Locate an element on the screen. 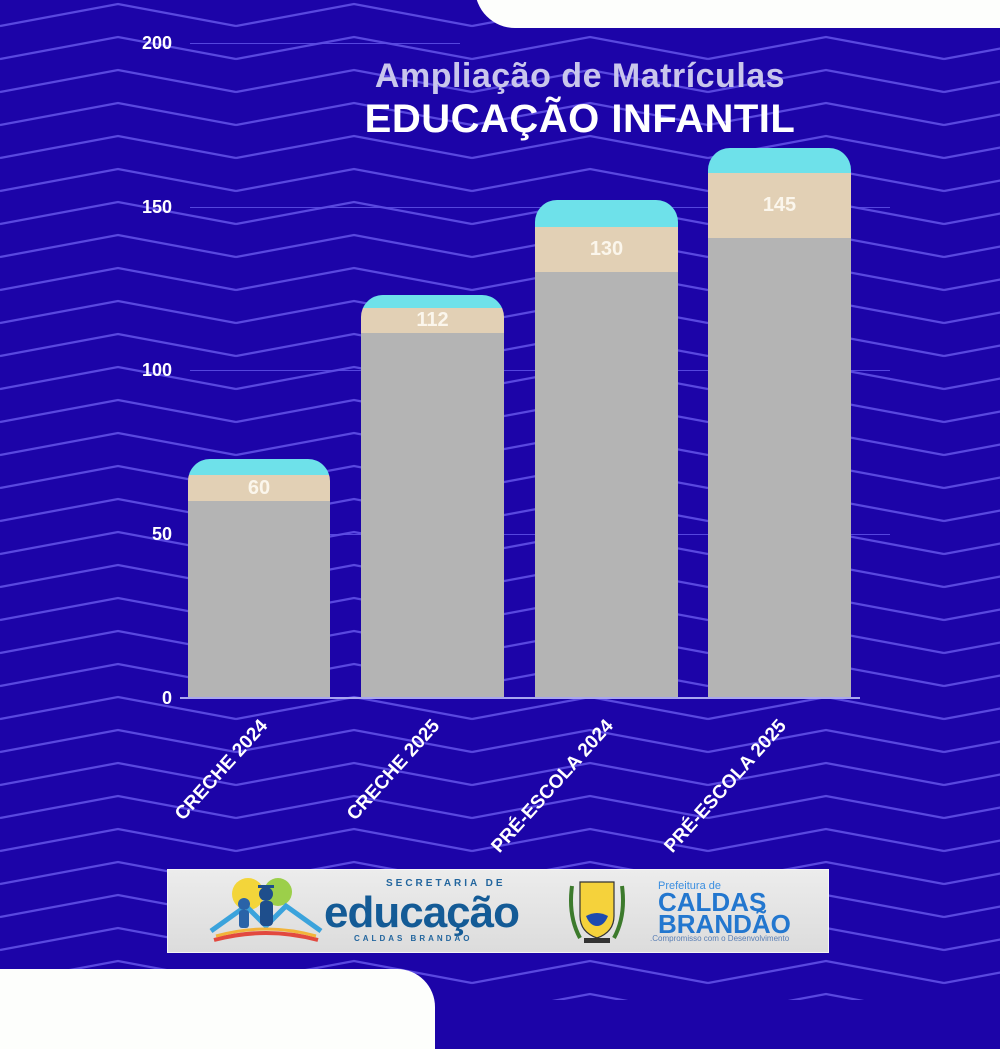  y-tick-50: 50 is located at coordinates (161, 534).